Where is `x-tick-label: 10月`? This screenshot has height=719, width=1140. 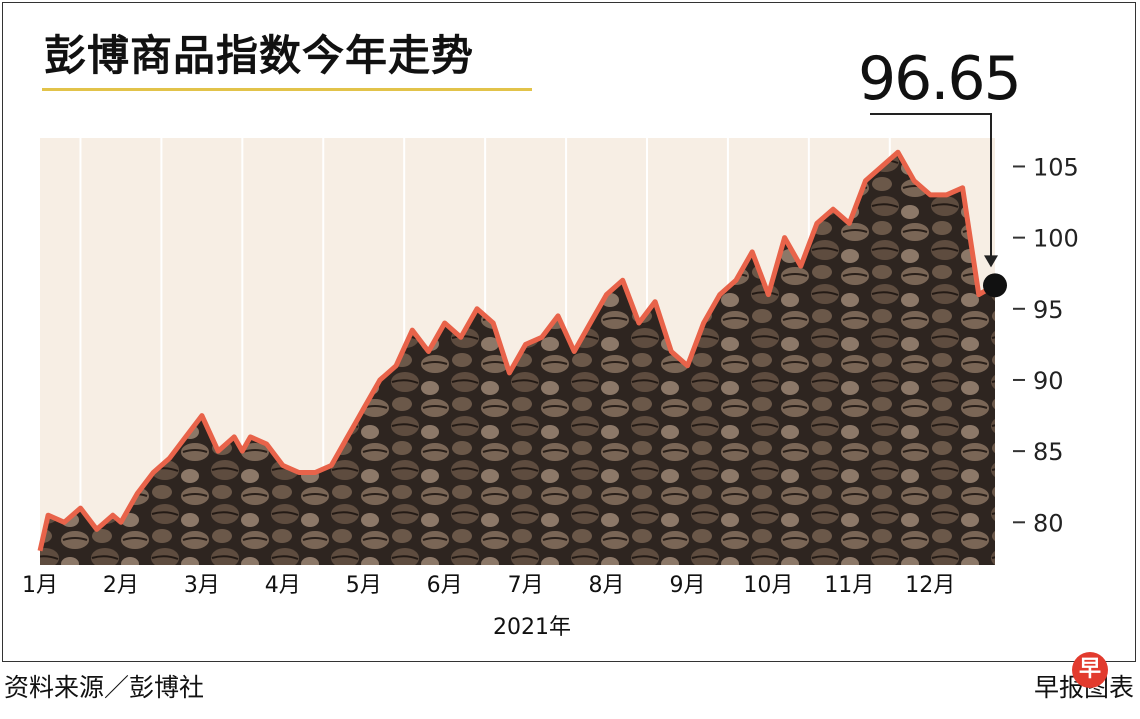 x-tick-label: 10月 is located at coordinates (768, 585).